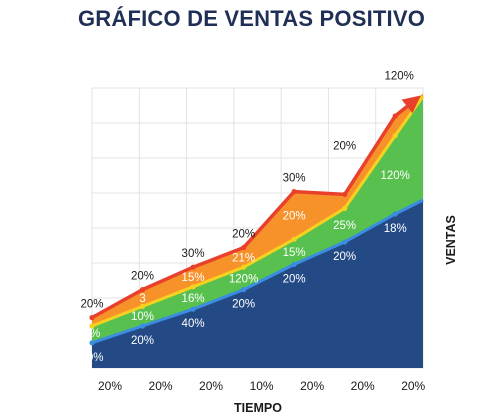  I want to click on data-label-orange: 20%, so click(294, 216).